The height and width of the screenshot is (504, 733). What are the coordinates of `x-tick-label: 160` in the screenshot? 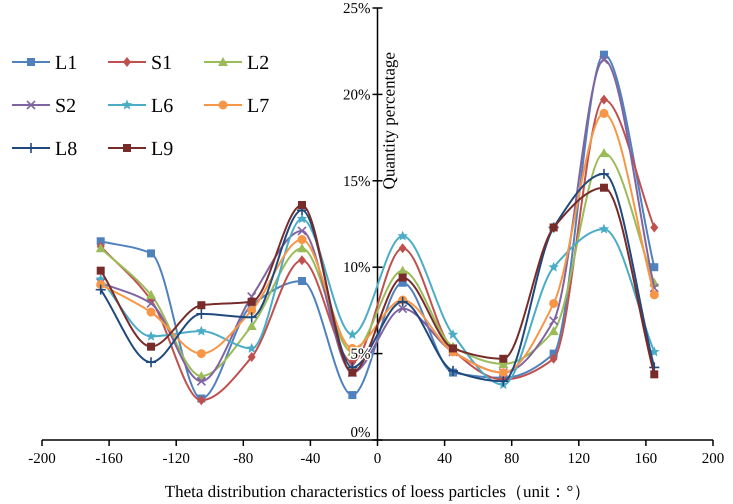 It's located at (646, 459).